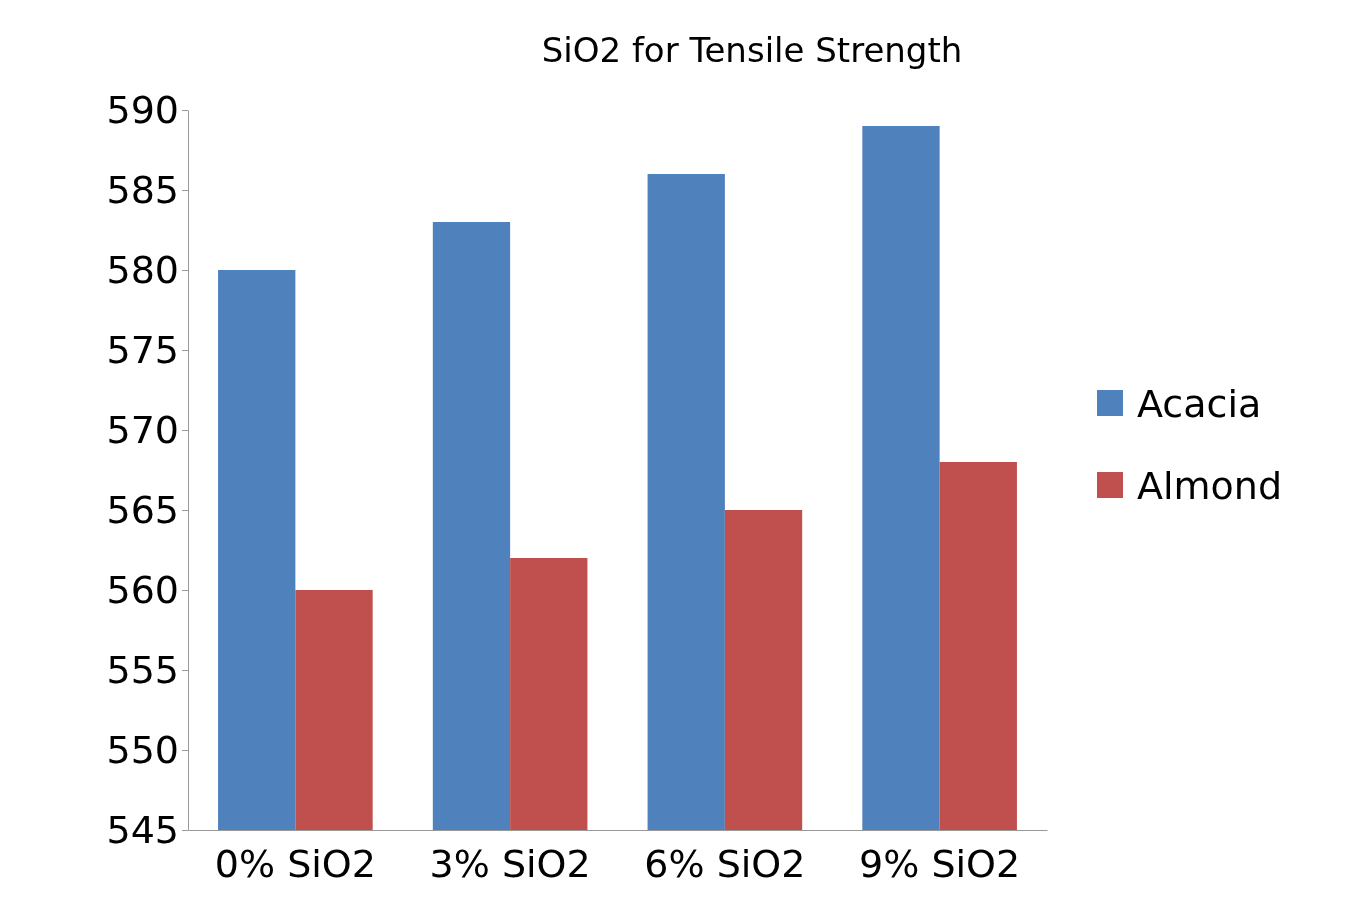 Image resolution: width=1347 pixels, height=920 pixels. I want to click on y-tick-label: 585, so click(142, 189).